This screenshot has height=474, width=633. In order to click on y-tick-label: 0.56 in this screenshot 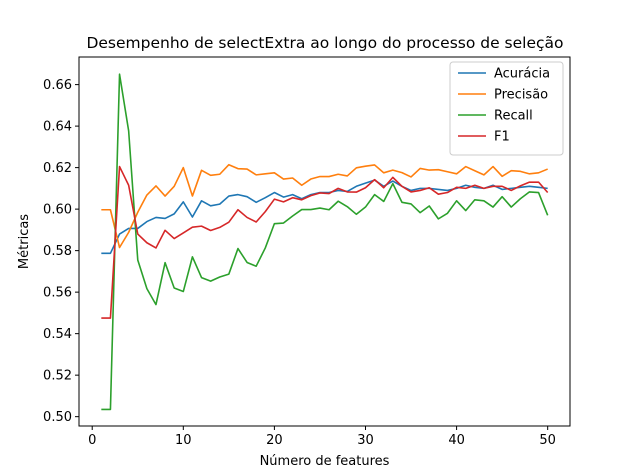, I will do `click(57, 293)`.